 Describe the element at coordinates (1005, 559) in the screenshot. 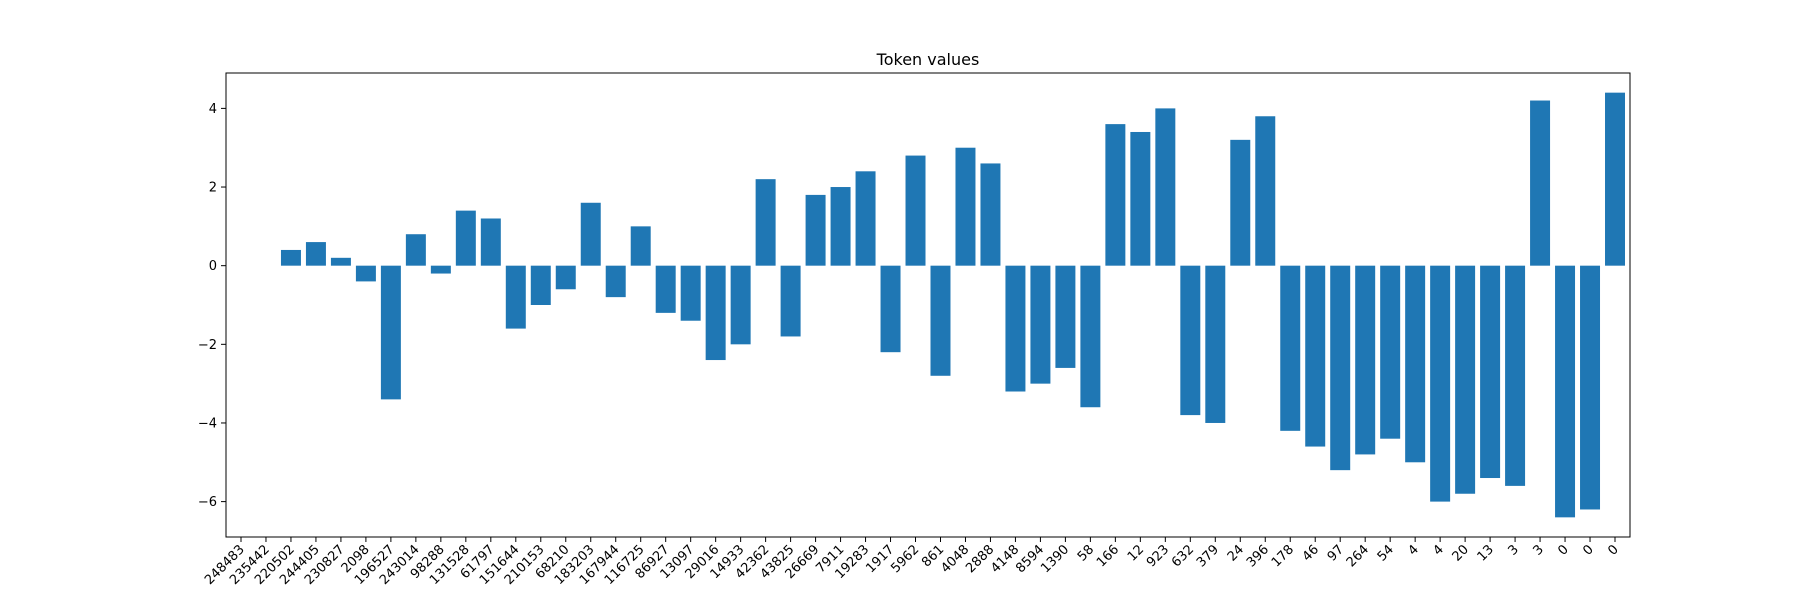

I see `x-tick-label: 4148` at that location.